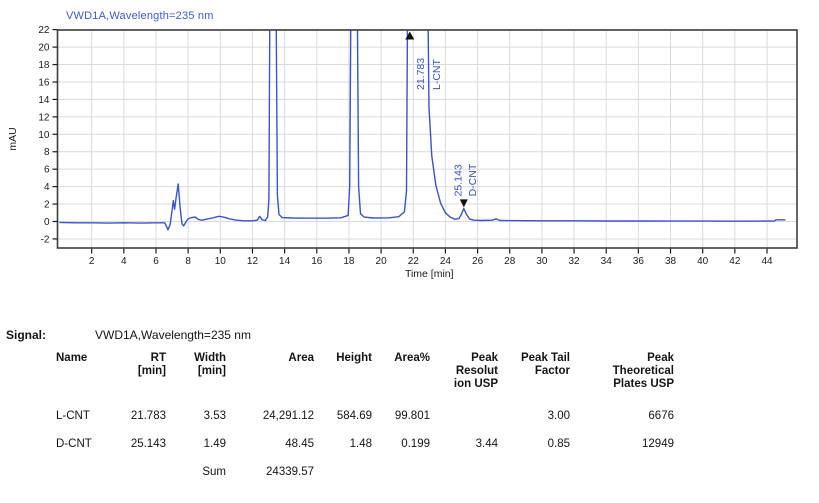 The image size is (819, 503). I want to click on y-tick-label: 16, so click(44, 82).